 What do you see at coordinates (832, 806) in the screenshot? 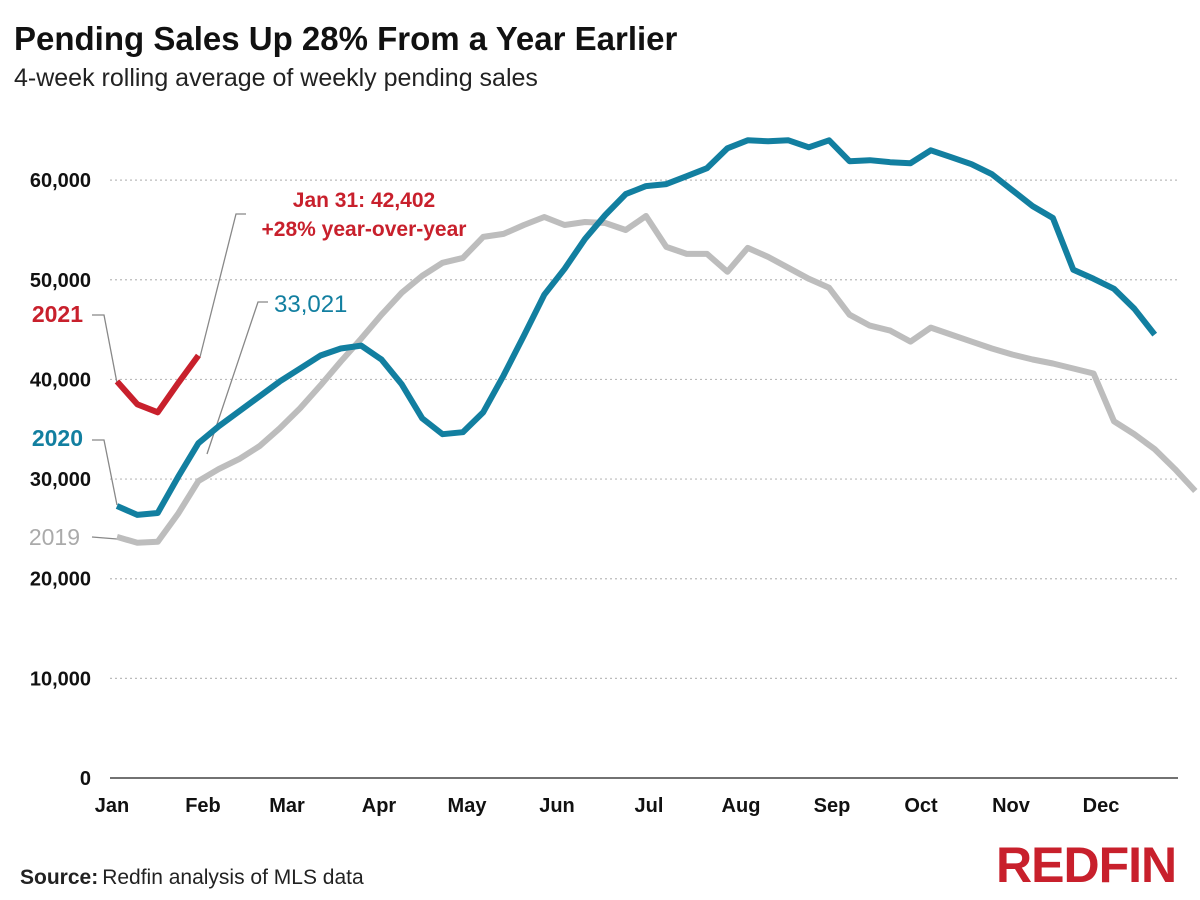
I see `x-tick-label: Sep` at bounding box center [832, 806].